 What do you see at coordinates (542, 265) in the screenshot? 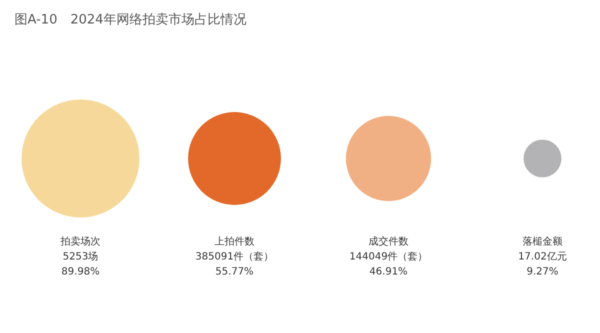
I see `data-label: 17.02亿元 9.27%` at bounding box center [542, 265].